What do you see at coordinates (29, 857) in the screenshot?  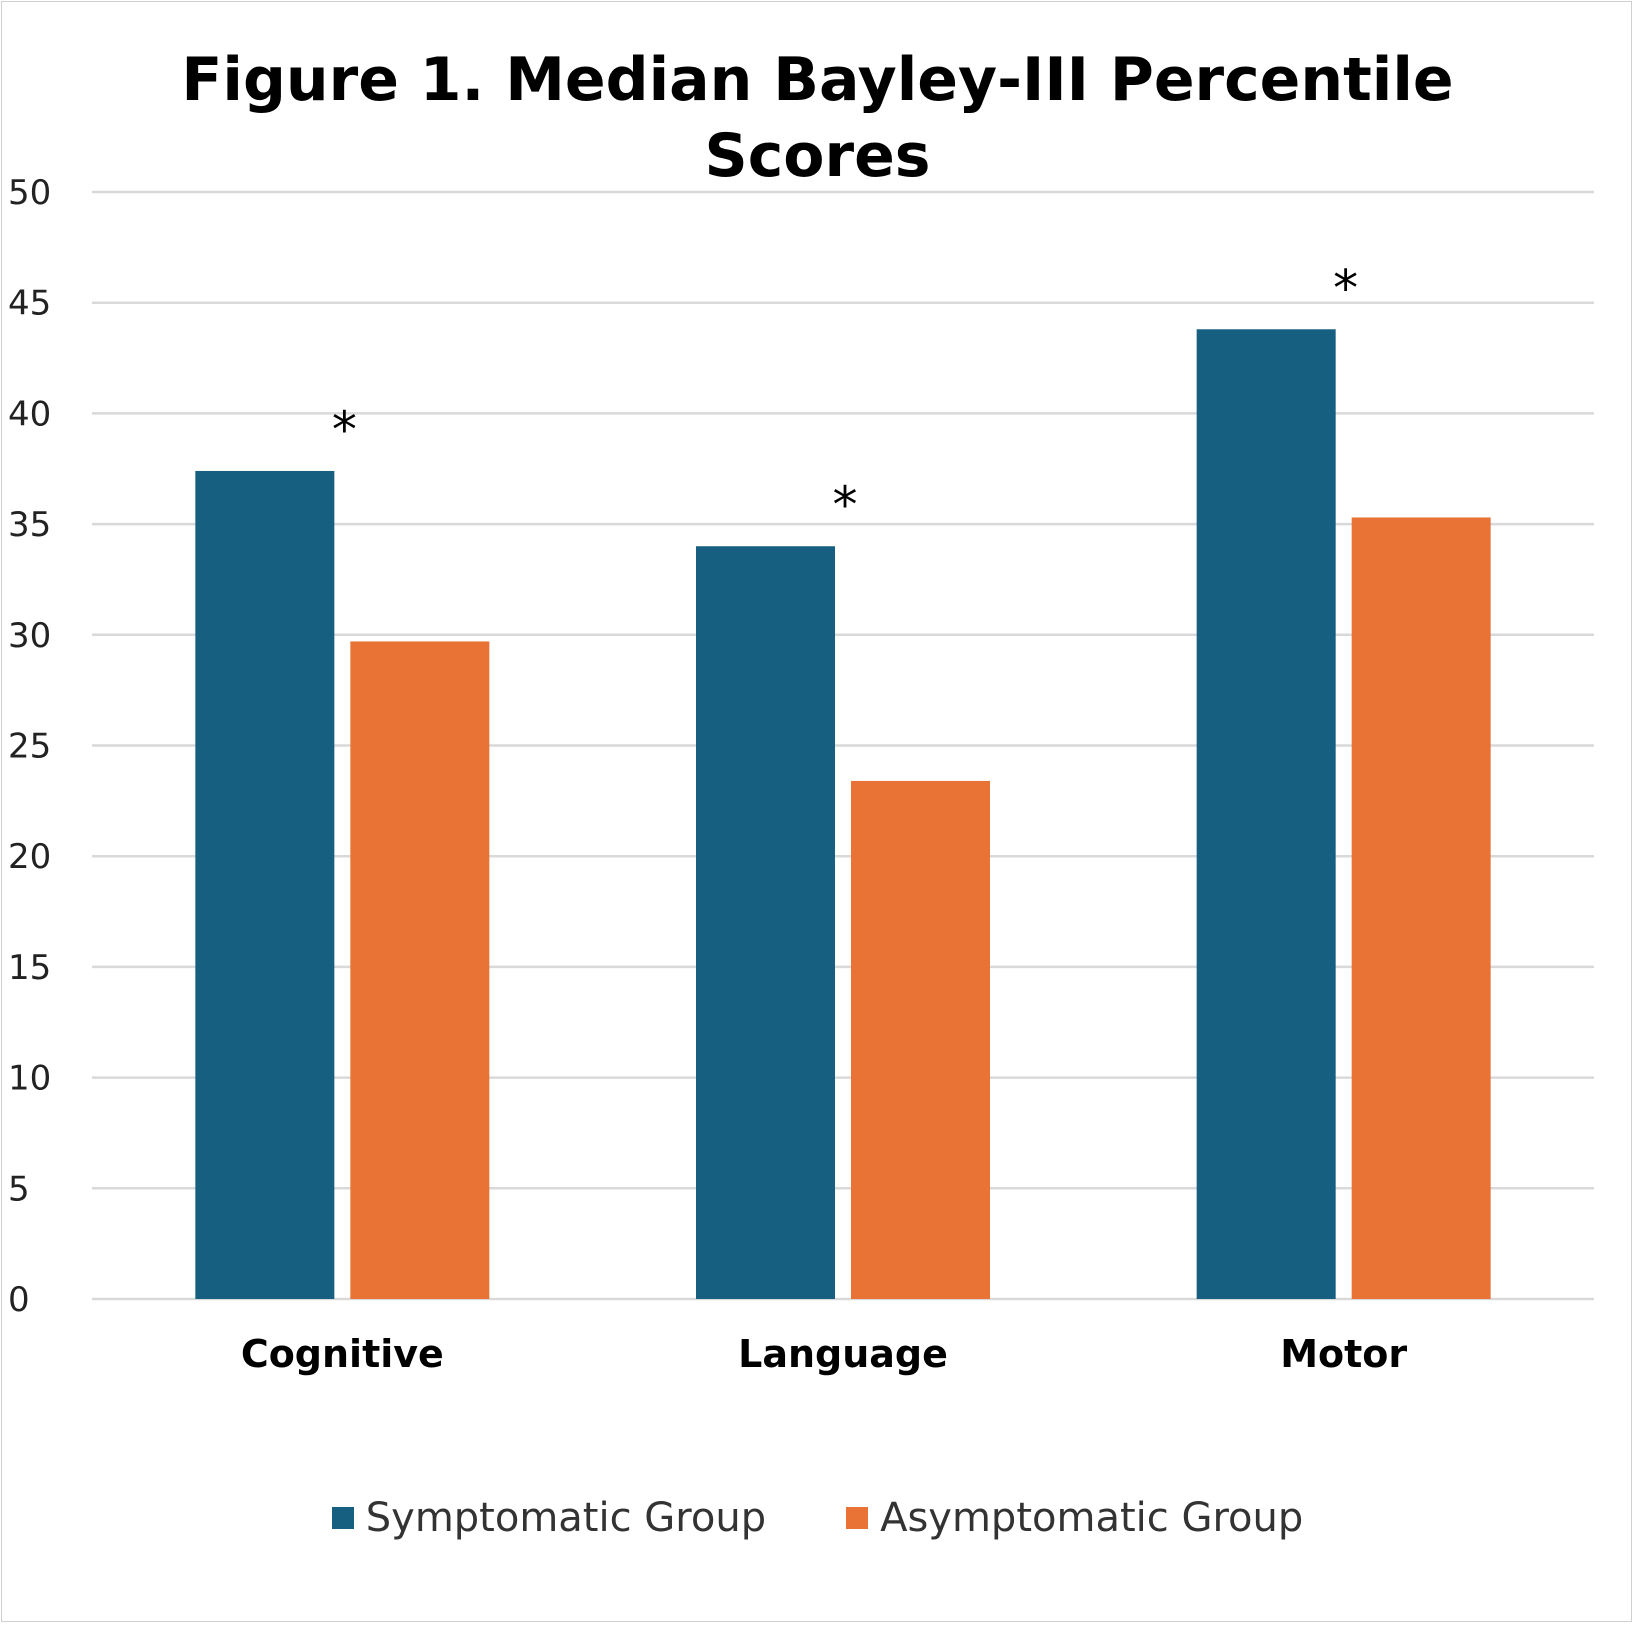 I see `y-tick-label-20: 20` at bounding box center [29, 857].